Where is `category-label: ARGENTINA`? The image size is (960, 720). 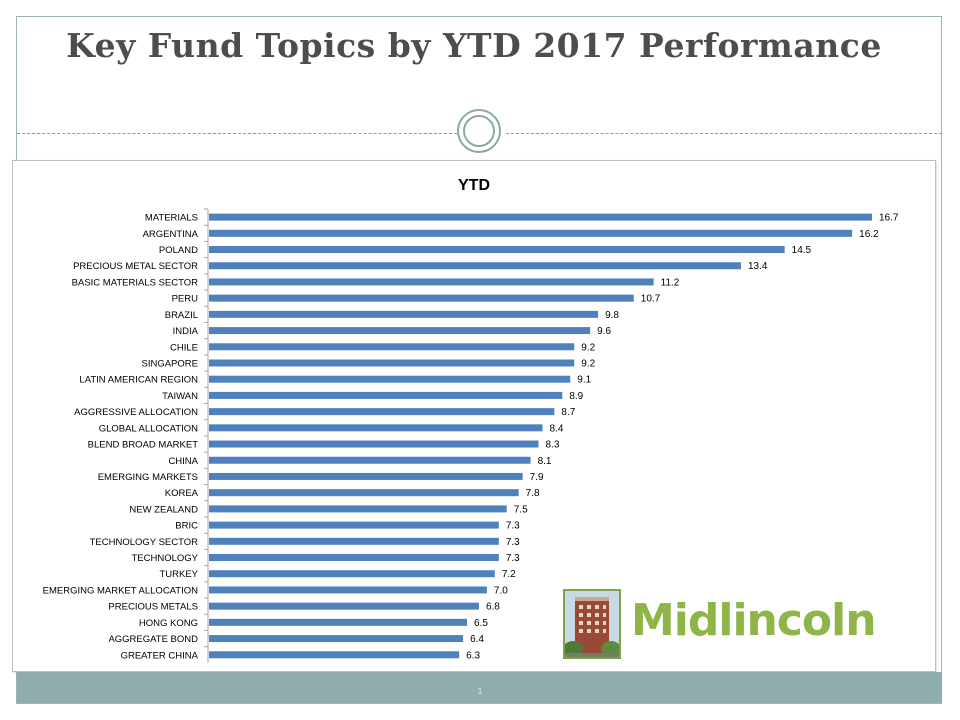 category-label: ARGENTINA is located at coordinates (171, 234).